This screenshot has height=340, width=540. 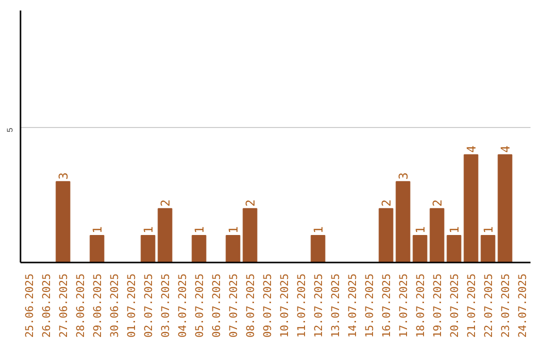 What do you see at coordinates (471, 306) in the screenshot?
I see `x-tick-label: 21.07.2025` at bounding box center [471, 306].